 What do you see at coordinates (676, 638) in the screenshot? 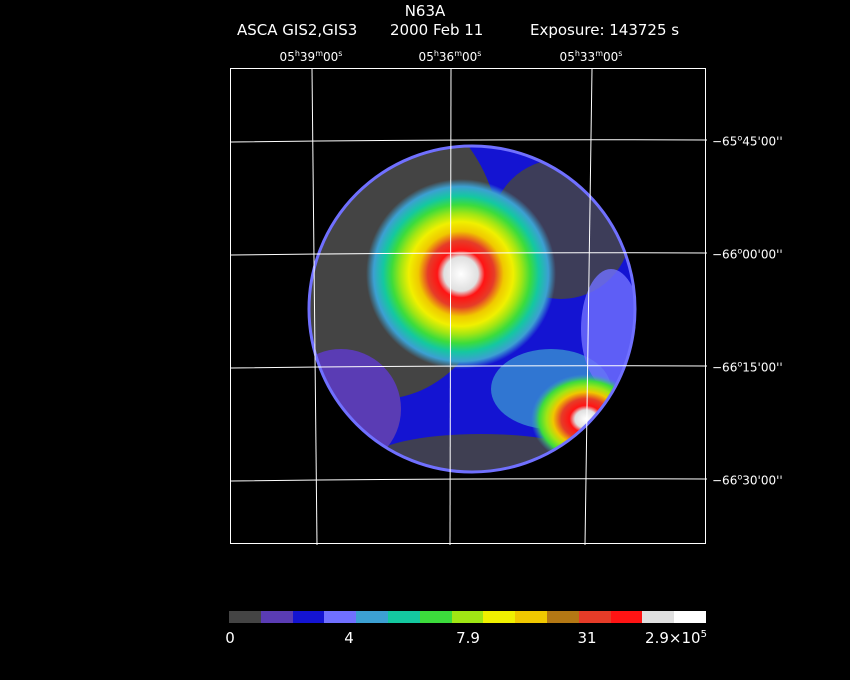
I see `colorbar-max-label: 2.9×105` at bounding box center [676, 638].